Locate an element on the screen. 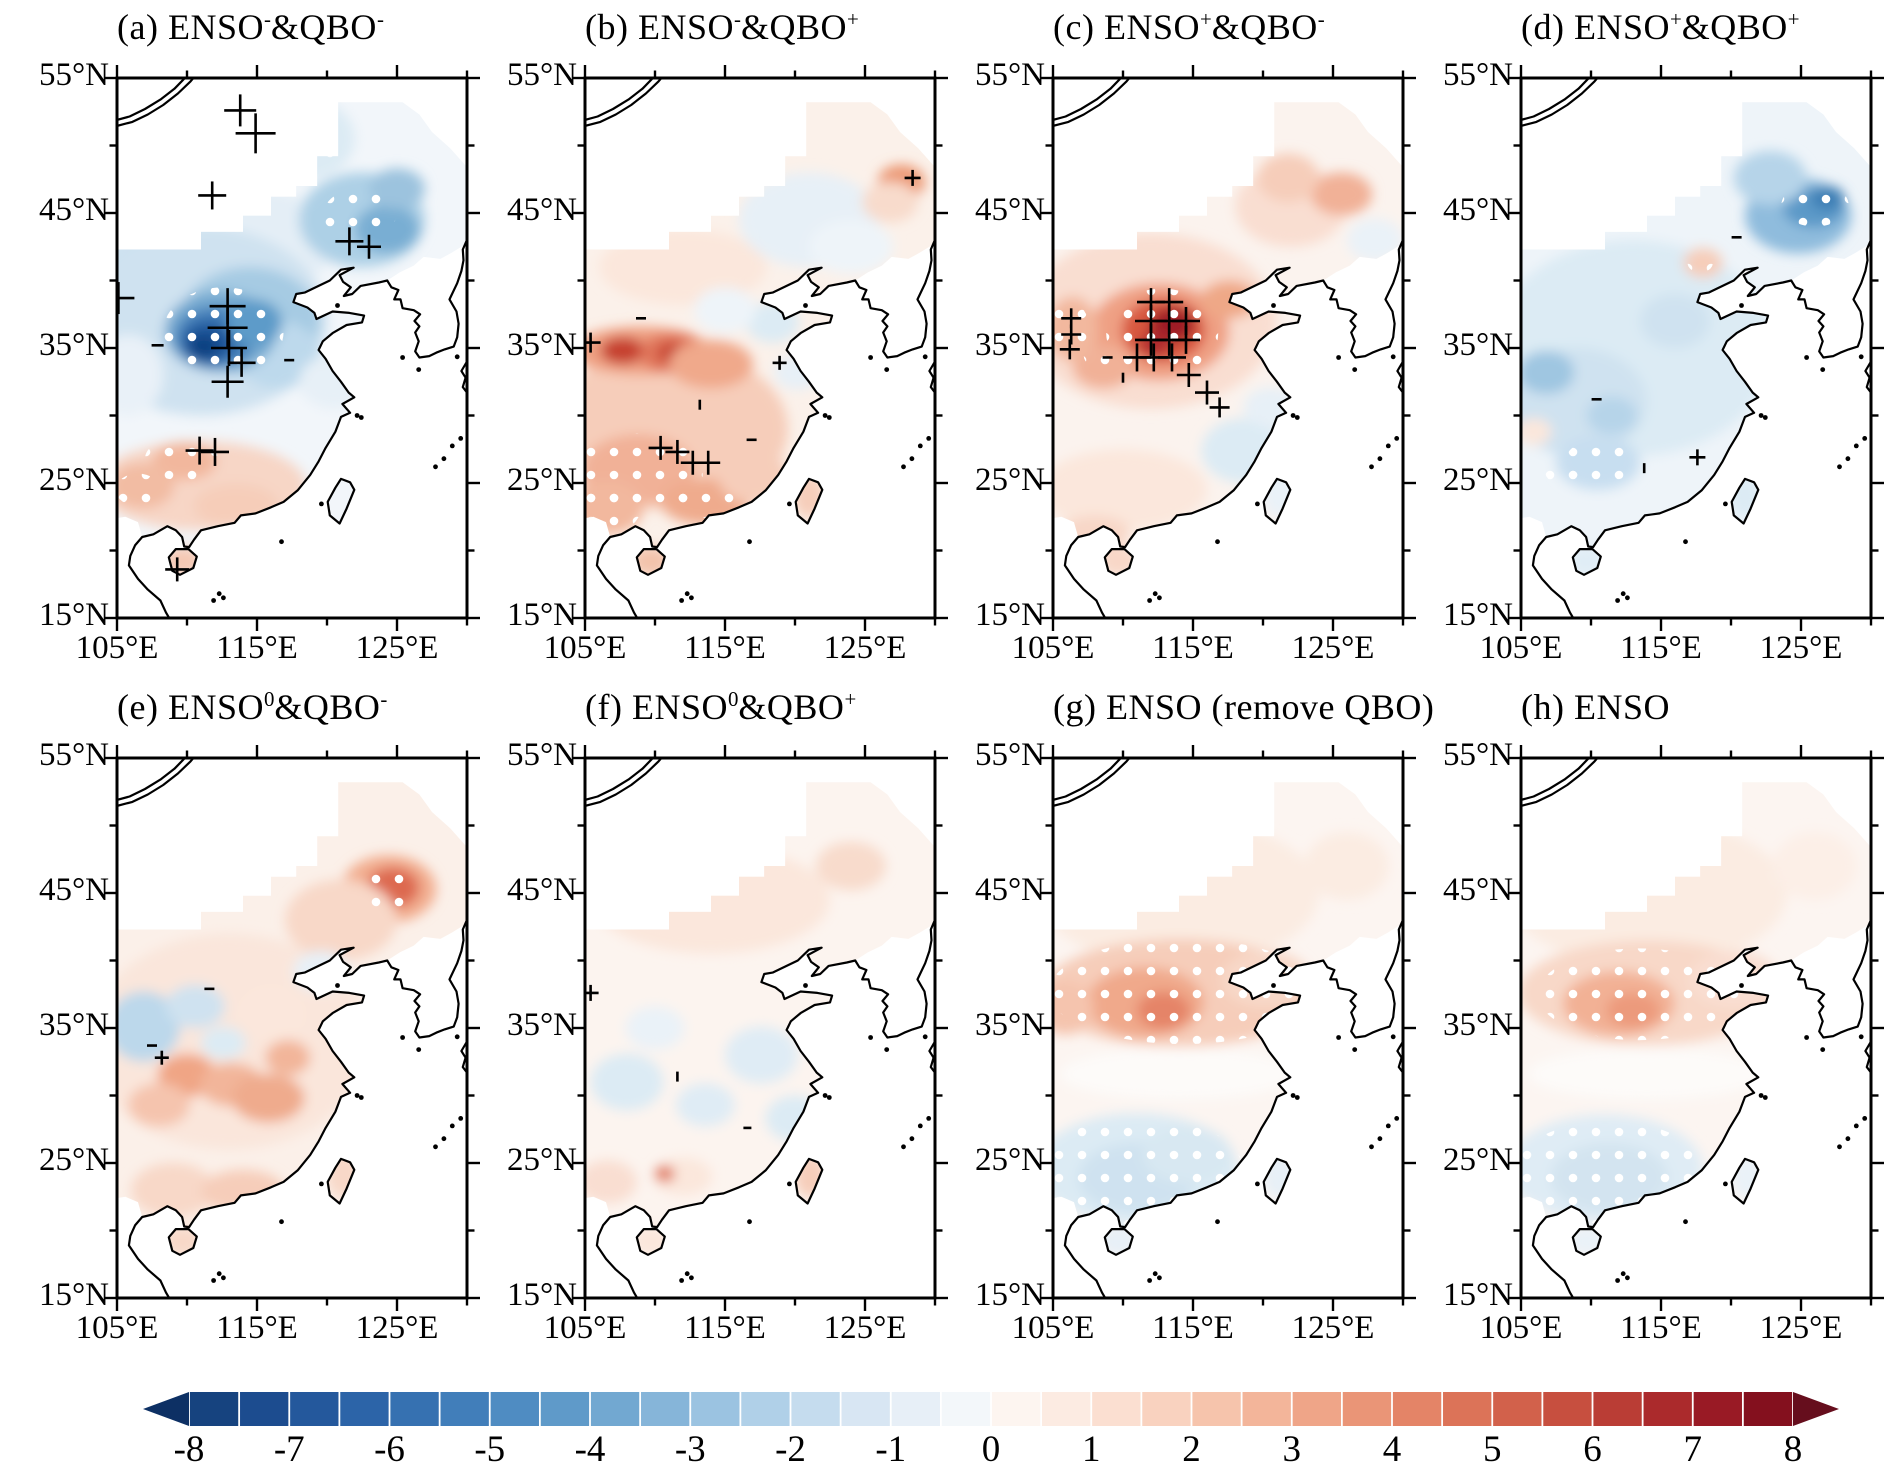 The image size is (1892, 1479). title-text: (h) ENSO is located at coordinates (1595, 707).